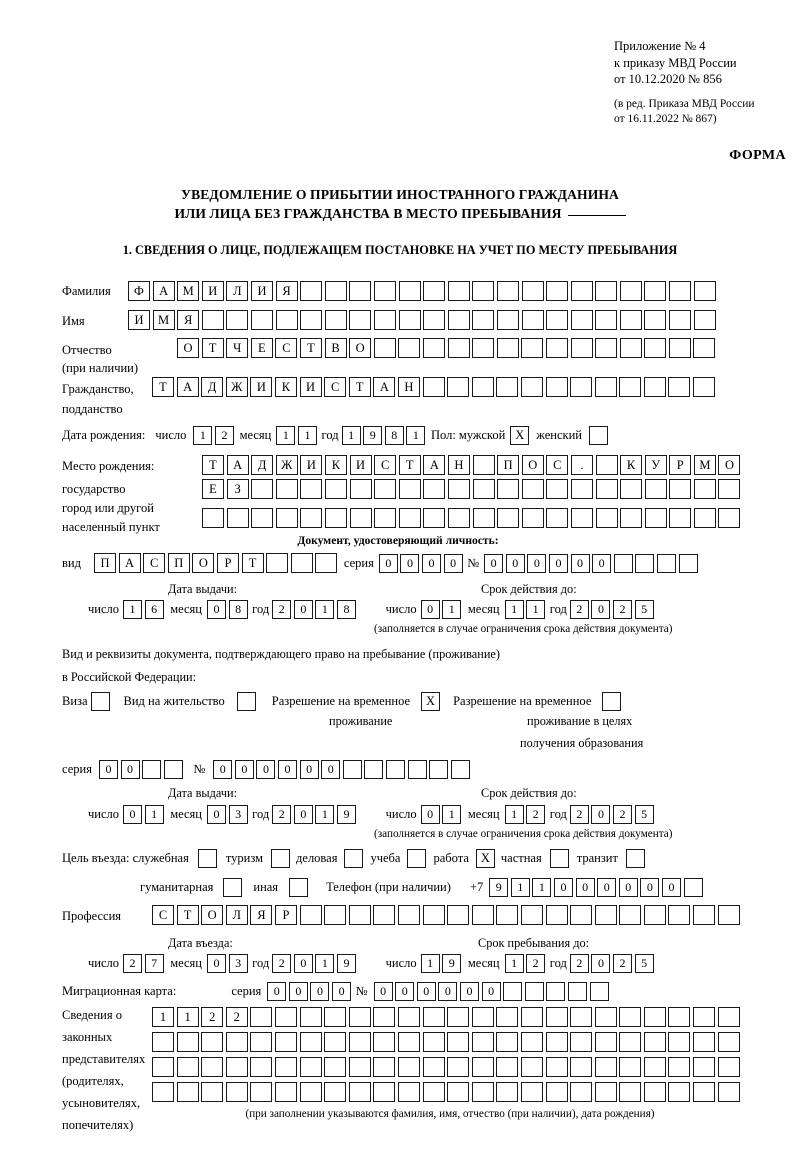  What do you see at coordinates (559, 858) in the screenshot?
I see `purpose-private-checkbox` at bounding box center [559, 858].